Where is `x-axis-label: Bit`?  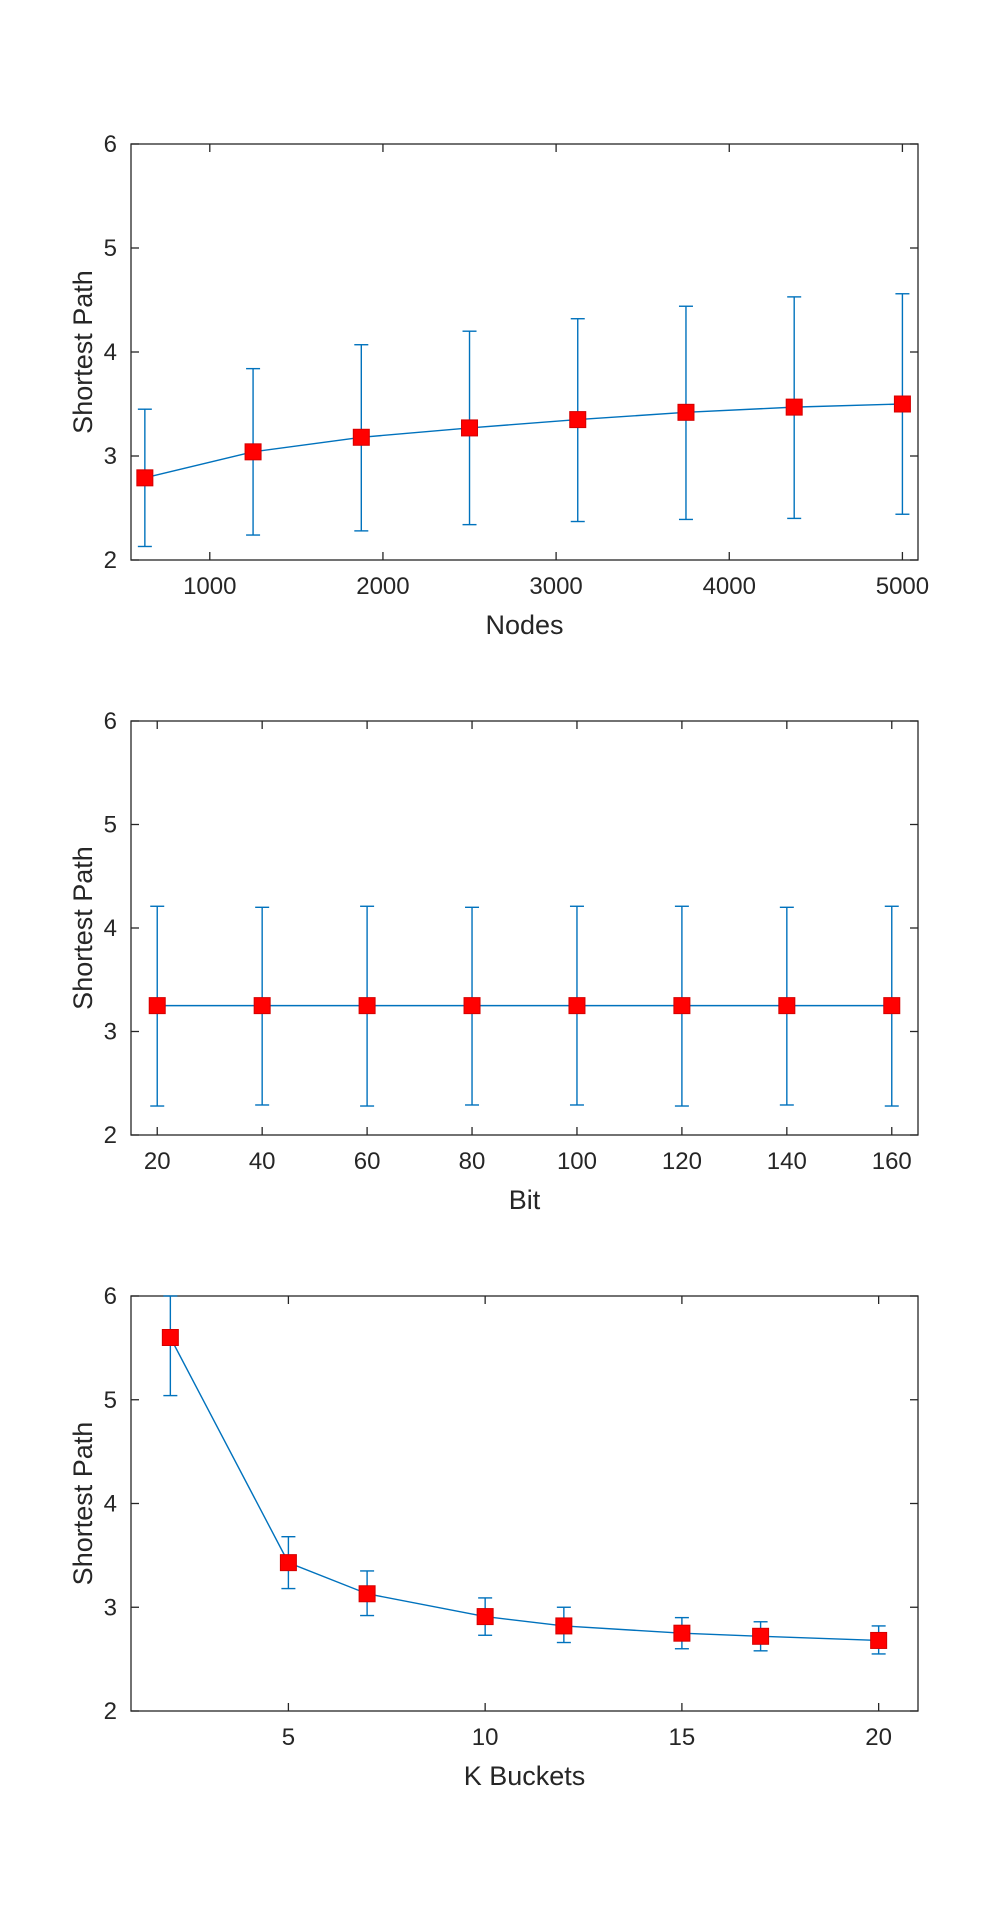
x-axis-label: Bit is located at coordinates (525, 1200).